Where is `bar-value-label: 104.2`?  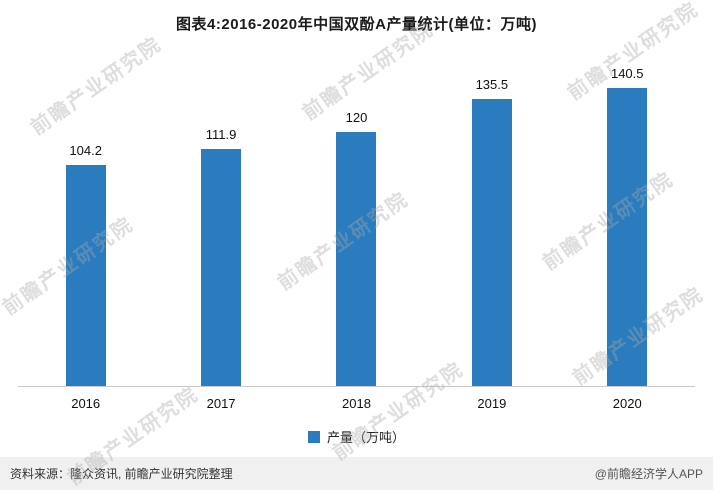 bar-value-label: 104.2 is located at coordinates (85, 150).